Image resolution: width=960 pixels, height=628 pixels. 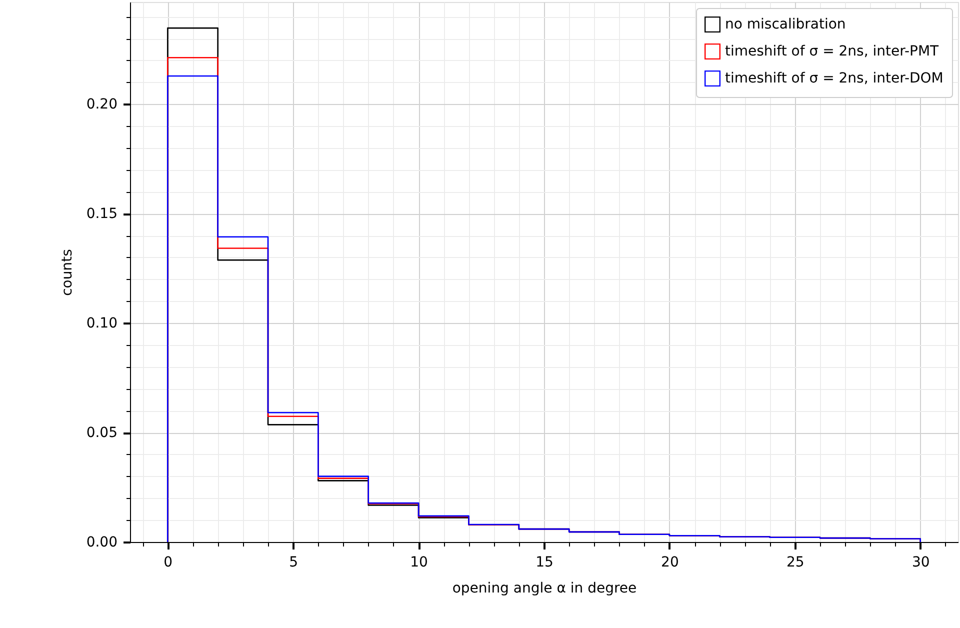 I want to click on x-tick-label: 5, so click(x=293, y=562).